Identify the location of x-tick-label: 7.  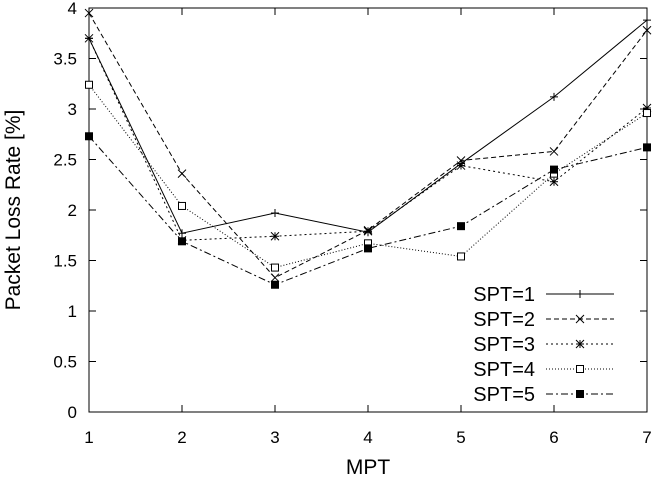
(646, 437).